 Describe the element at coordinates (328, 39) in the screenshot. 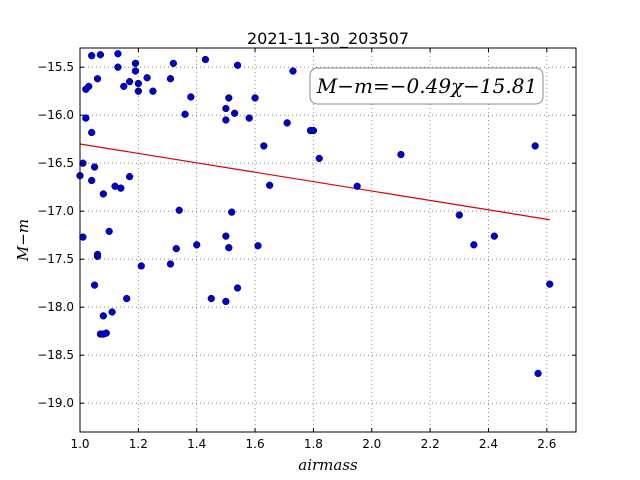

I see `chart-title: 2021-11-30_203507` at that location.